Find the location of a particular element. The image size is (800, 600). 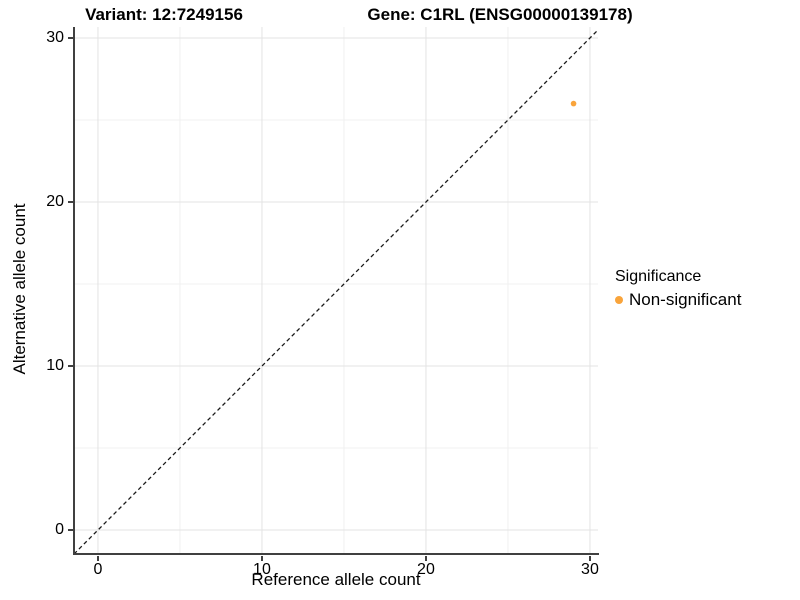

y-axis-line is located at coordinates (74, 291).